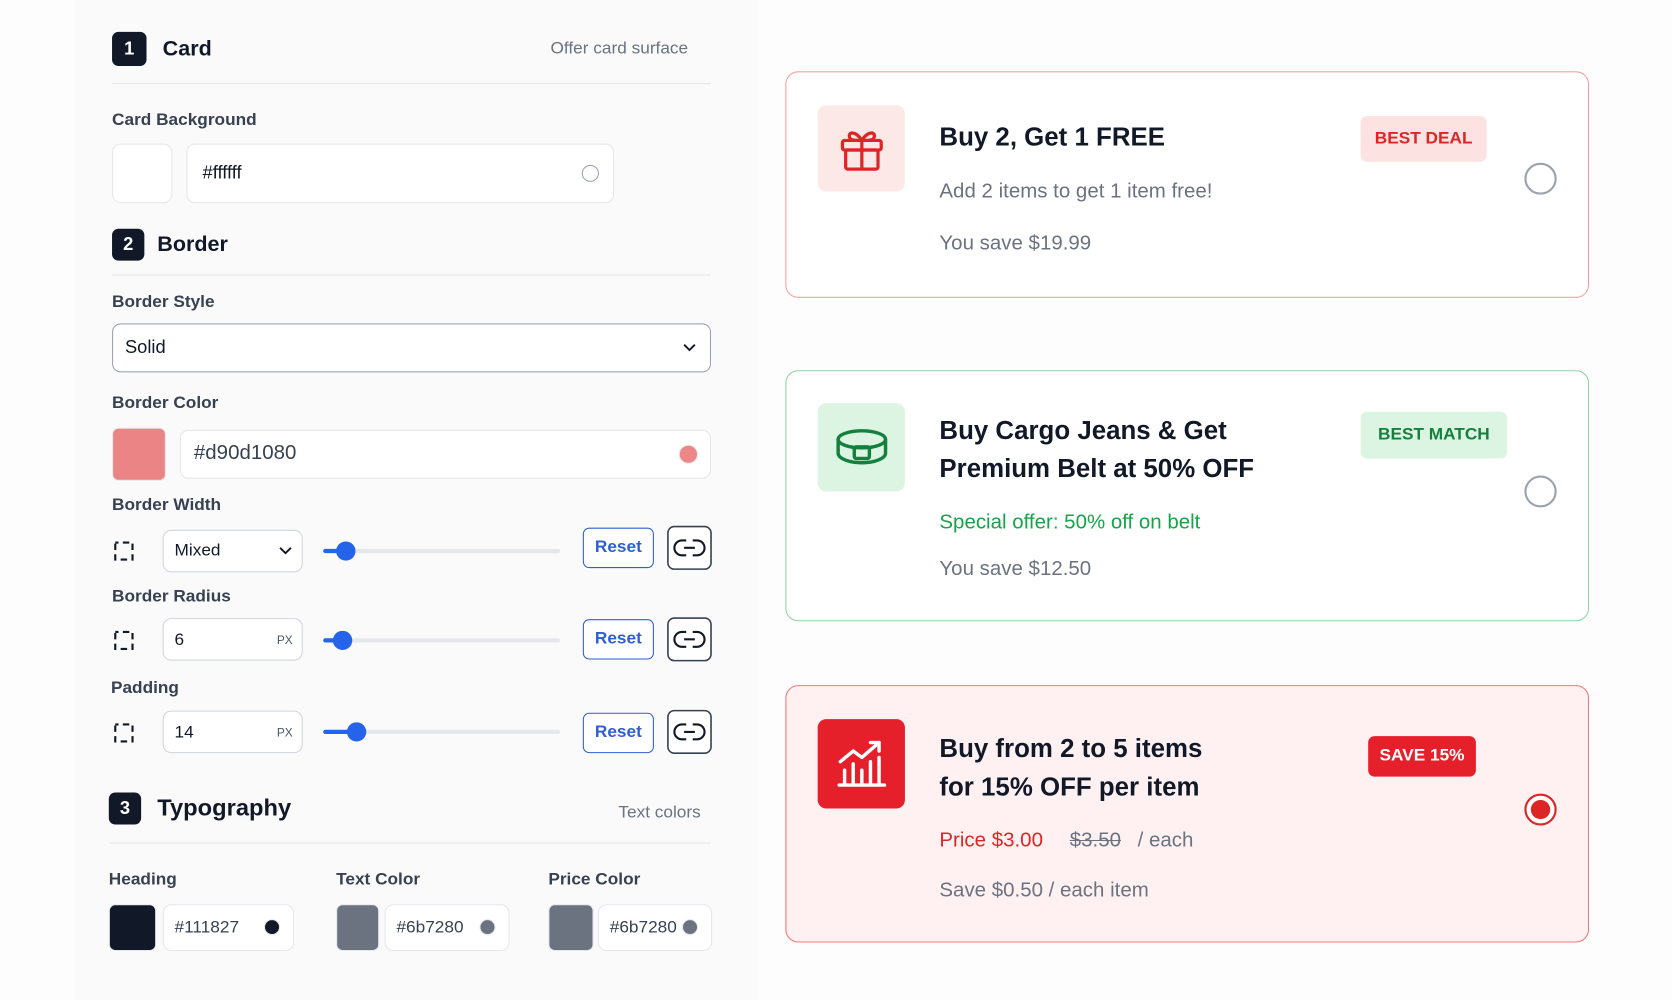  What do you see at coordinates (197, 550) in the screenshot?
I see `select-value: Mixed` at bounding box center [197, 550].